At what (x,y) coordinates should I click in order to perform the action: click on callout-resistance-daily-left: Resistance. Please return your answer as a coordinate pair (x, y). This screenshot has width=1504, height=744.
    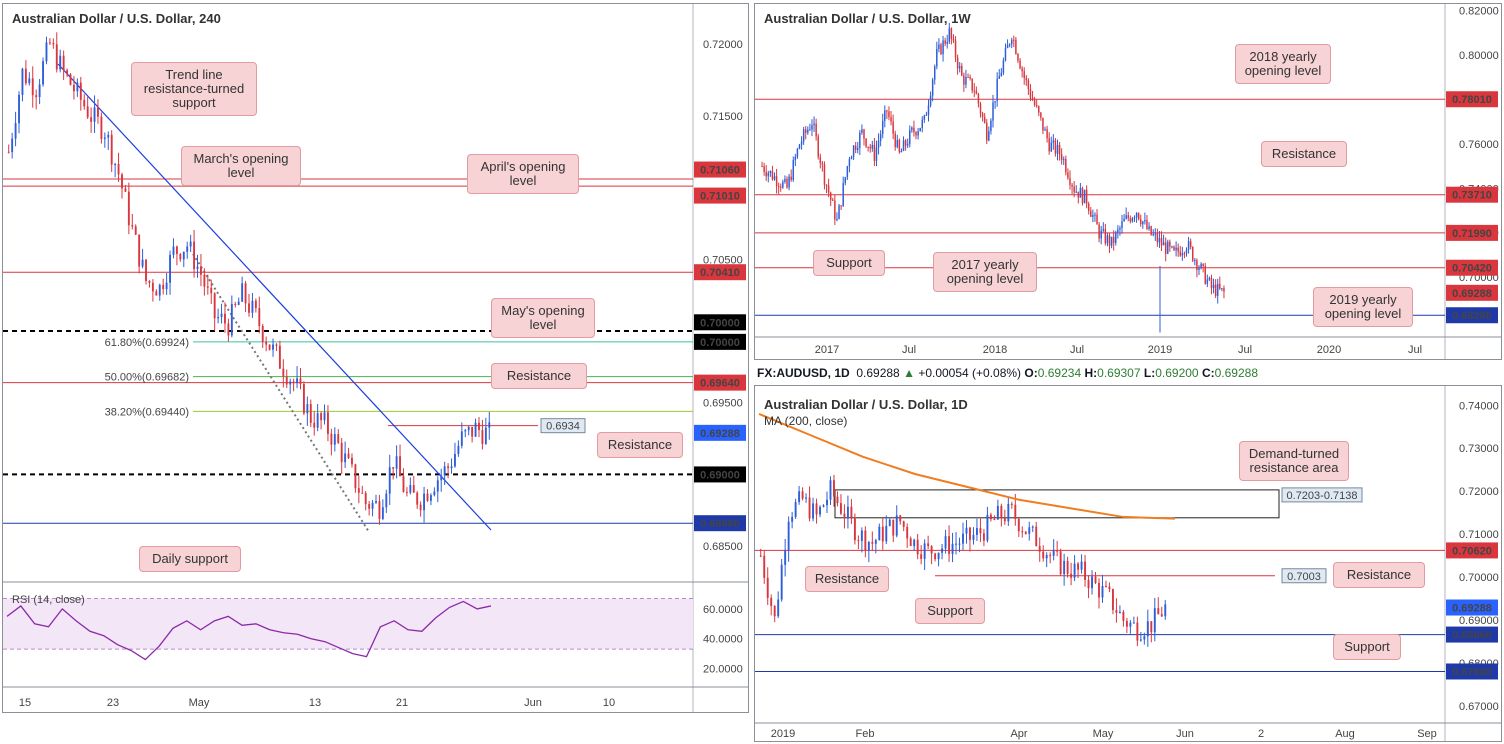
    Looking at the image, I should click on (847, 579).